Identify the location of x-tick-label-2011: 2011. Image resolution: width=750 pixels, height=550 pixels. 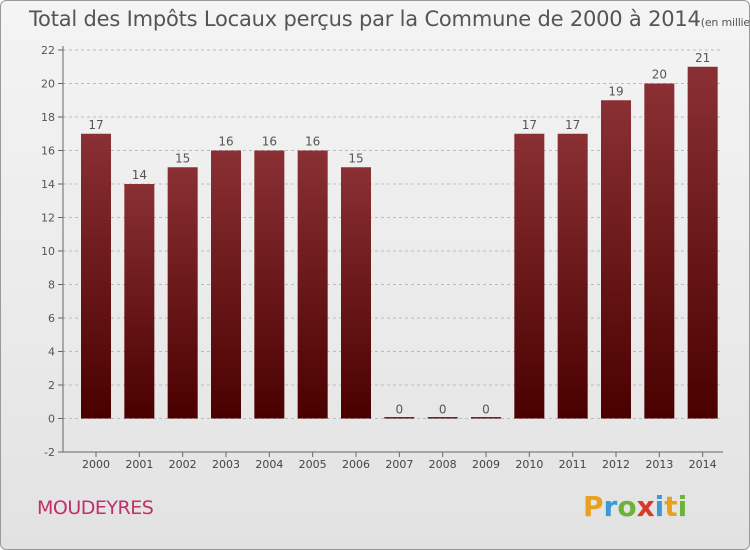
(573, 464).